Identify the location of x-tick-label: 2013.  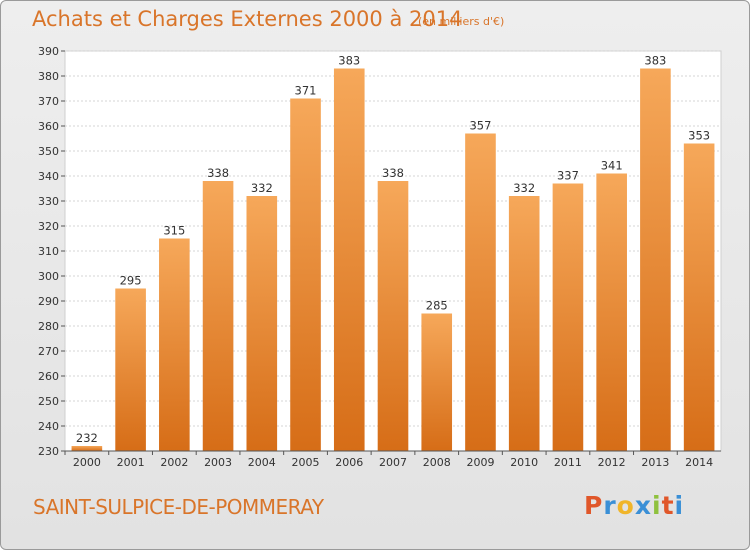
(655, 462).